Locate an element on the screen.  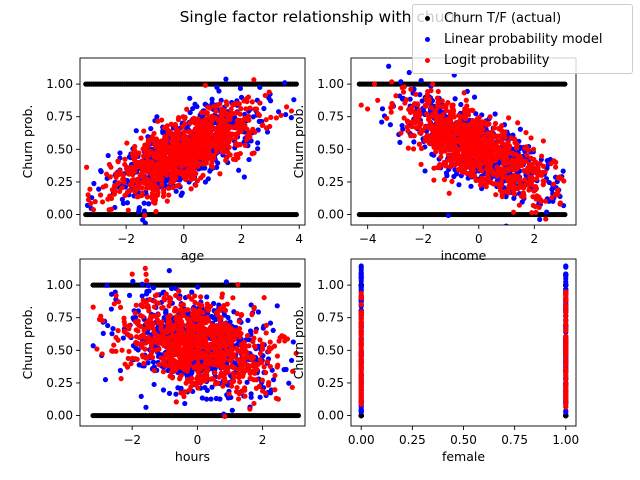
y-tick-label: 1.00 is located at coordinates (59, 84).